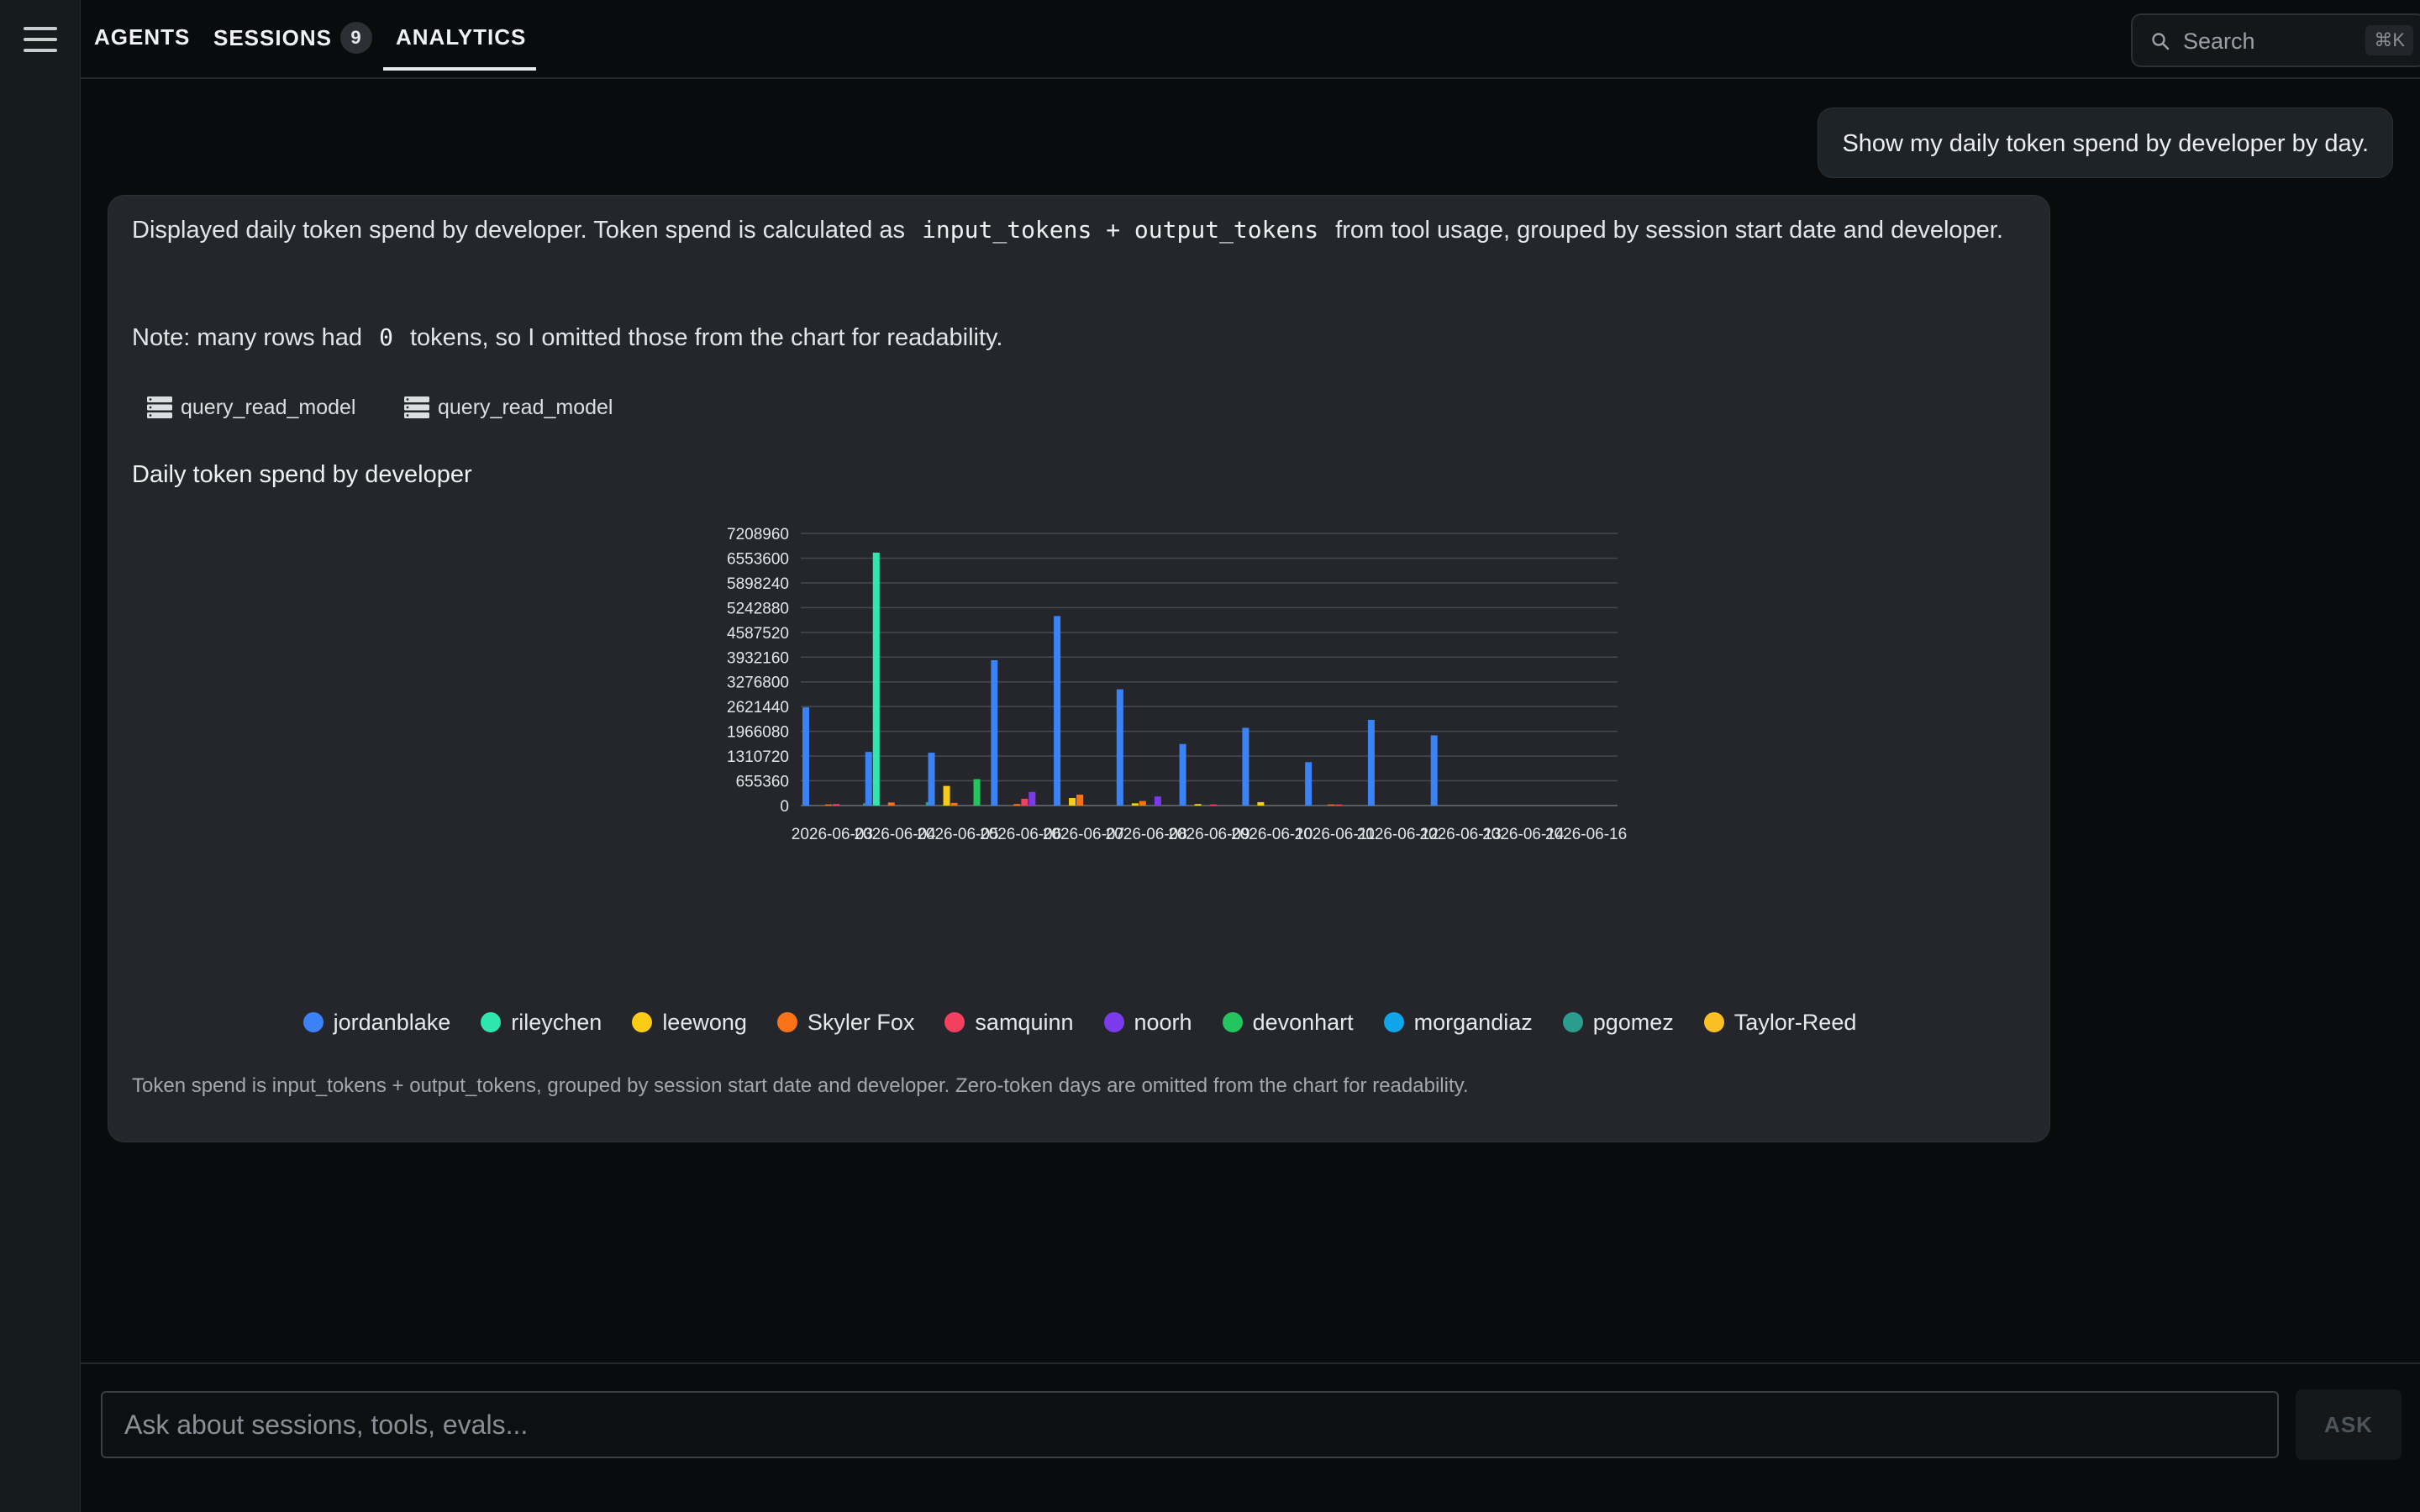 Image resolution: width=2420 pixels, height=1512 pixels. Describe the element at coordinates (2161, 41) in the screenshot. I see `search-icon` at that location.